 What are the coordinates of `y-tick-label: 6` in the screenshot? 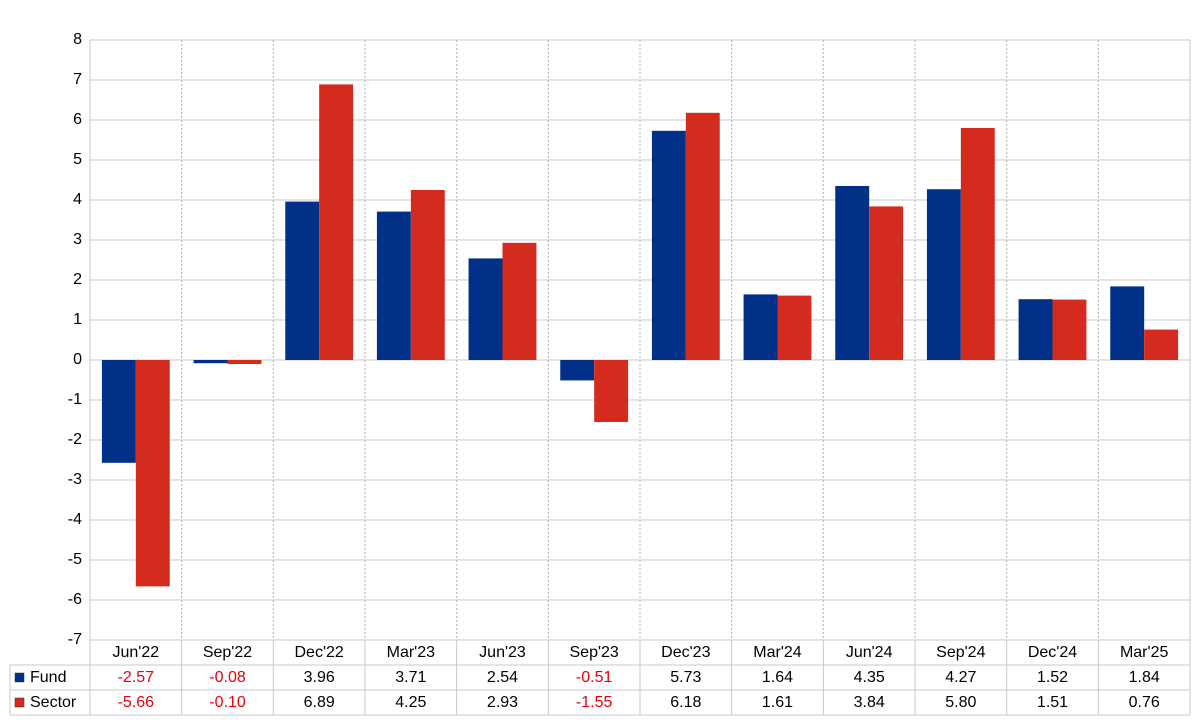 It's located at (77, 119).